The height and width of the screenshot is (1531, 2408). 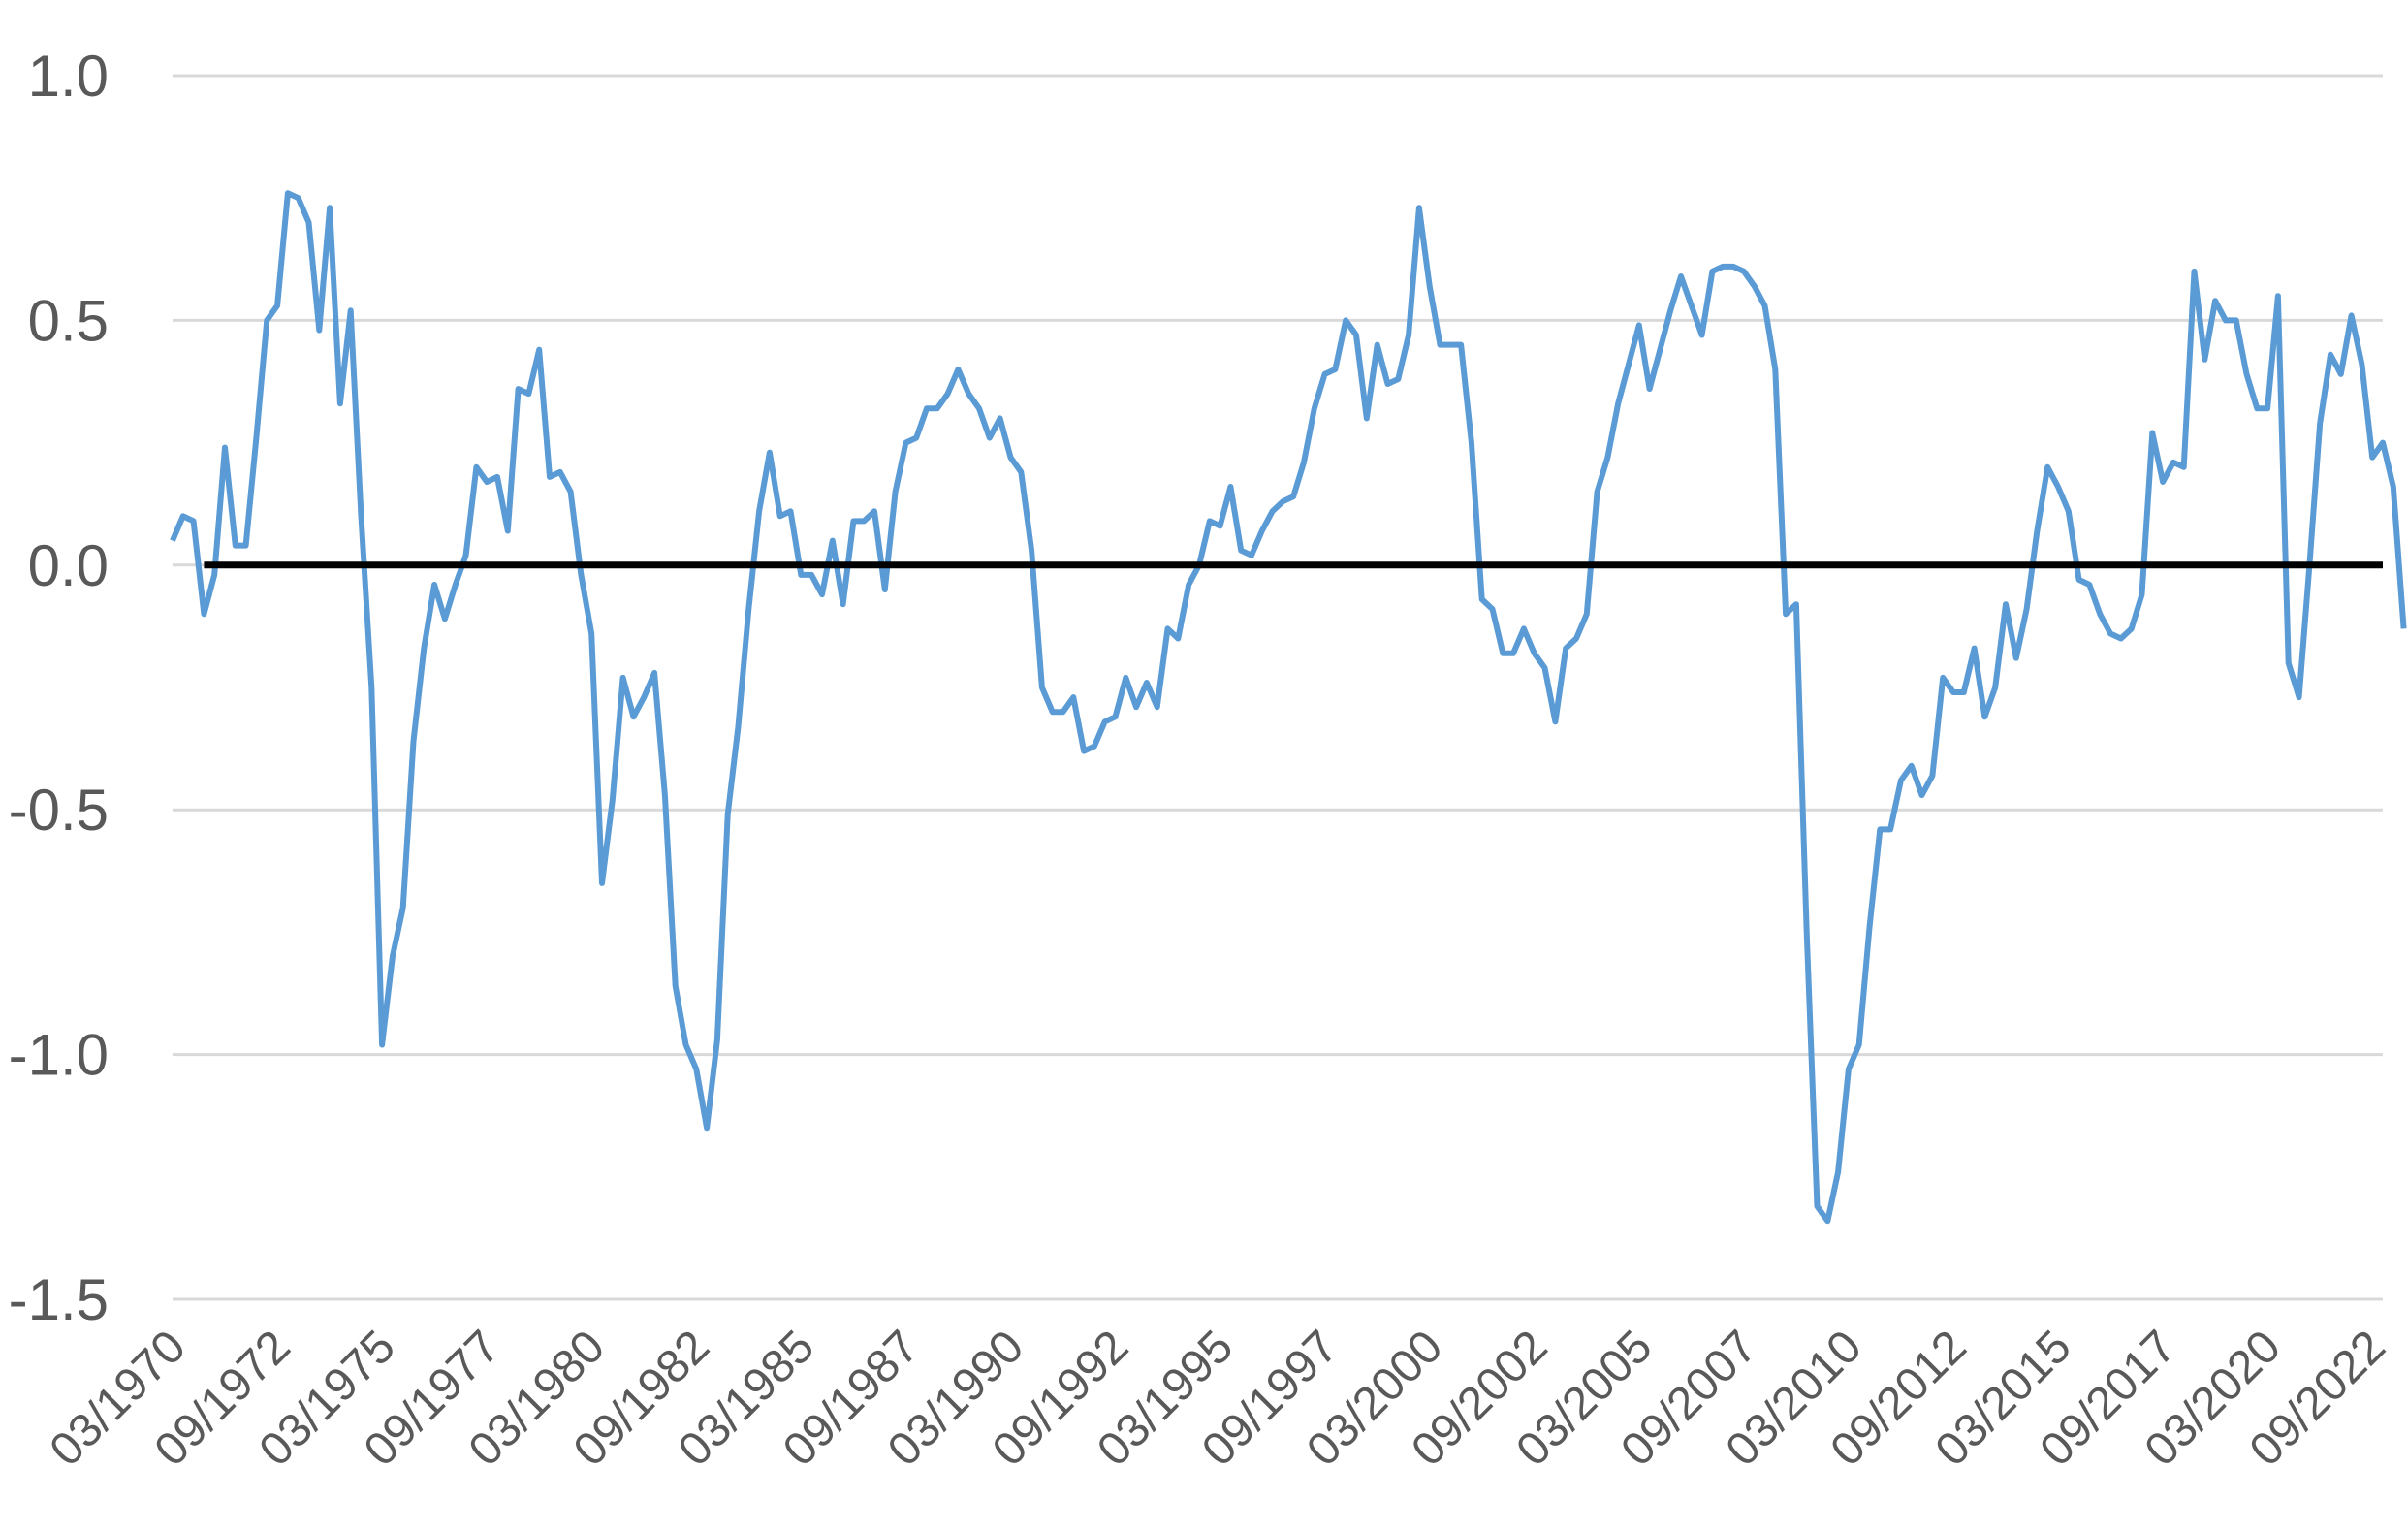 I want to click on y-tick-label: -1.5, so click(x=59, y=1299).